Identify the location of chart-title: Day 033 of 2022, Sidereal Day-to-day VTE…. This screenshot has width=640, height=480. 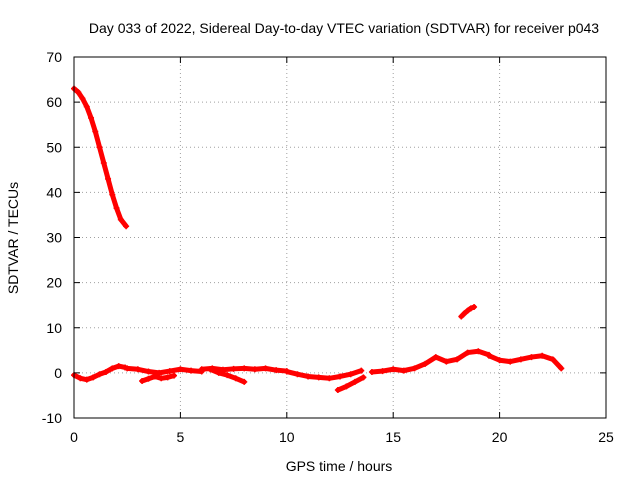
(344, 28).